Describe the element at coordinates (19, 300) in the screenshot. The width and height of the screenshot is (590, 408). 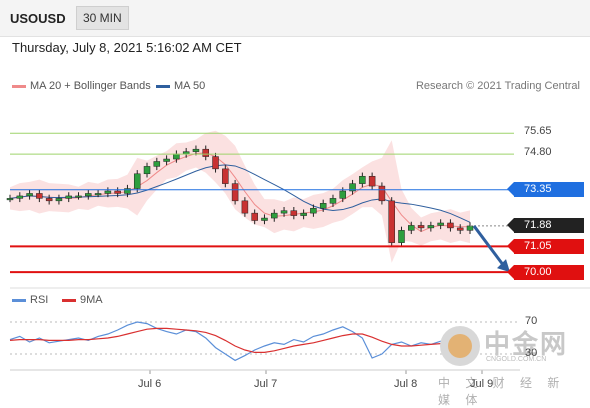
I see `rsi-swatch` at that location.